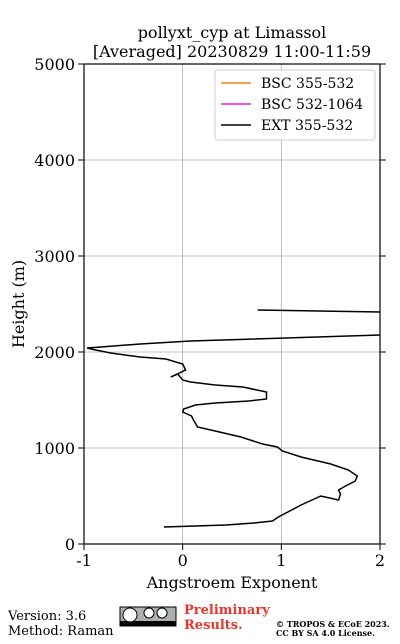 This screenshot has width=400, height=644. I want to click on y-tick-label: 5000, so click(54, 64).